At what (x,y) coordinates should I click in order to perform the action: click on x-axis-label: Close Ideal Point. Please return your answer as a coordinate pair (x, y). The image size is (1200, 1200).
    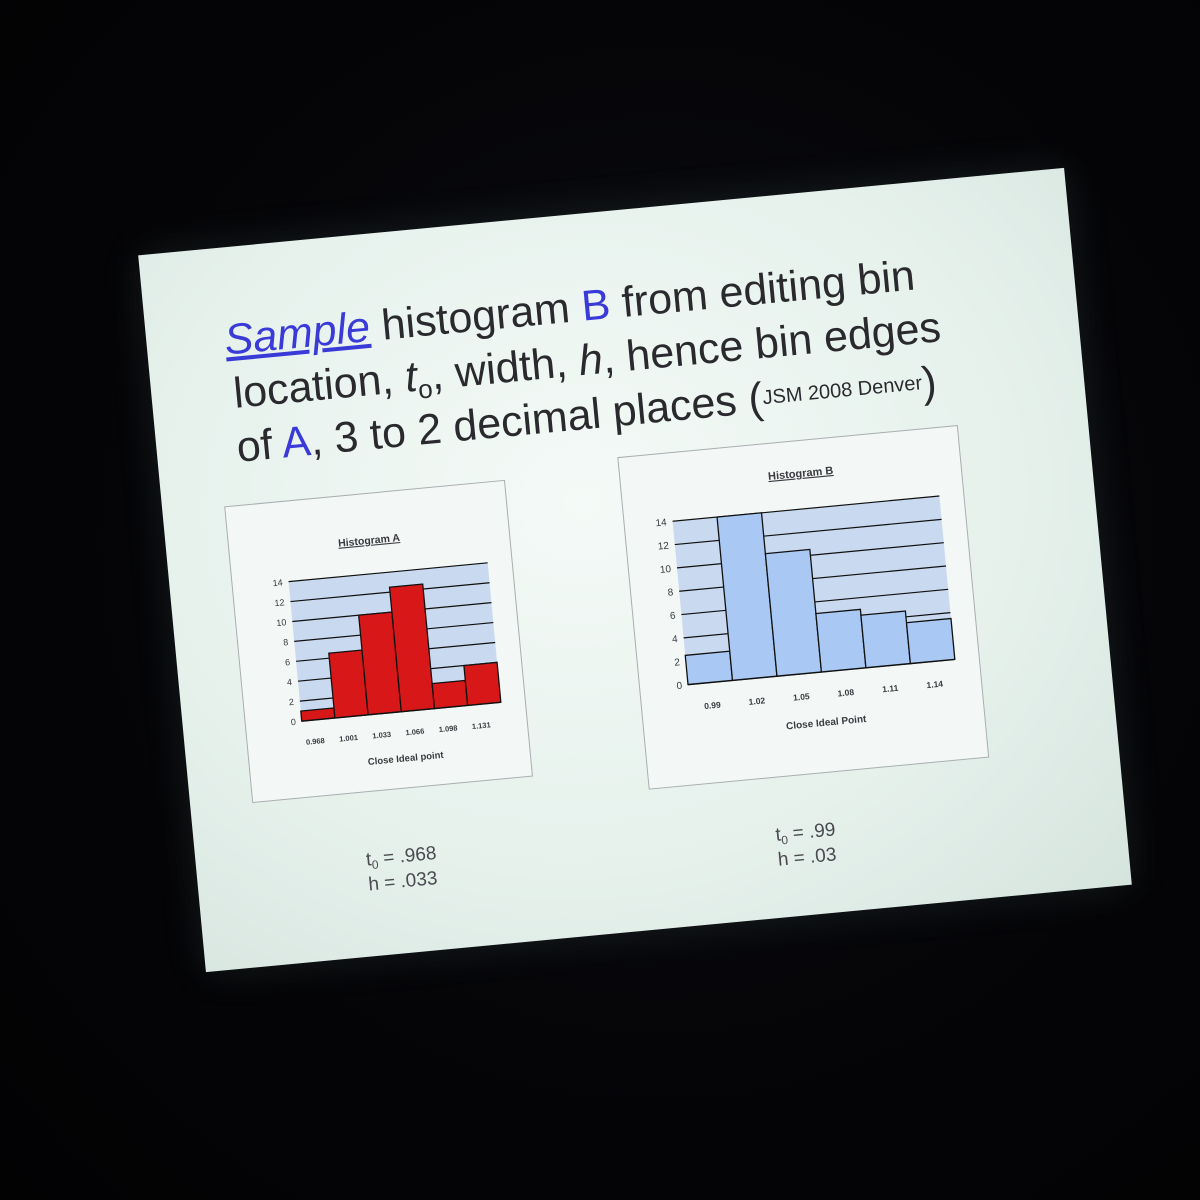
    Looking at the image, I should click on (827, 723).